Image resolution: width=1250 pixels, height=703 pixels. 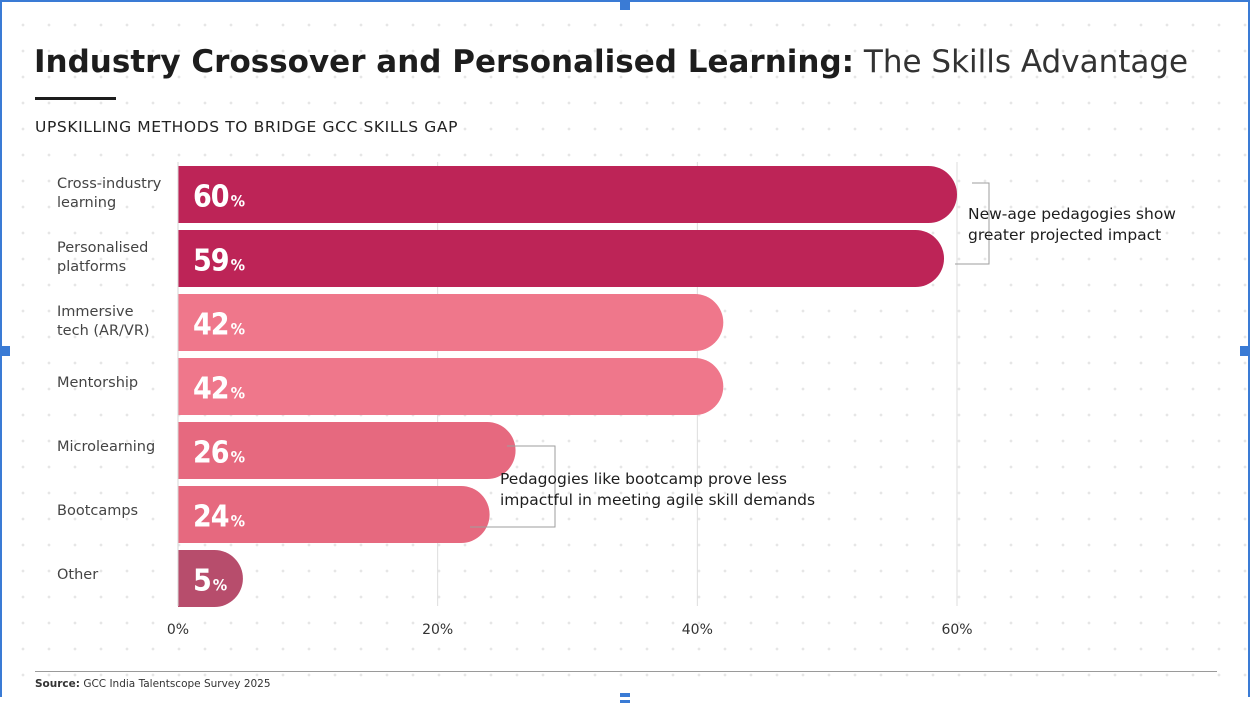 I want to click on category-label-other: Other, so click(x=78, y=575).